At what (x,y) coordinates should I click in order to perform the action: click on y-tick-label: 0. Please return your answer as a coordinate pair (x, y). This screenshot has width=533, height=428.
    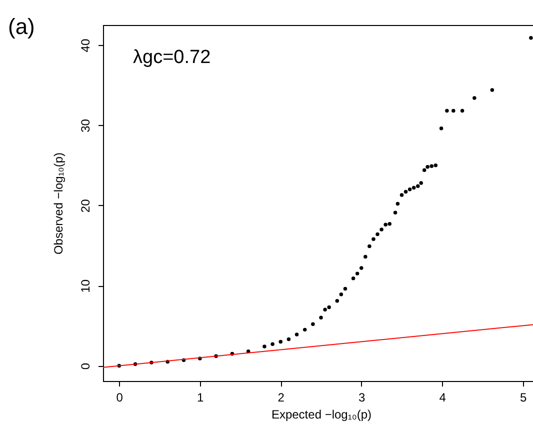
    Looking at the image, I should click on (85, 366).